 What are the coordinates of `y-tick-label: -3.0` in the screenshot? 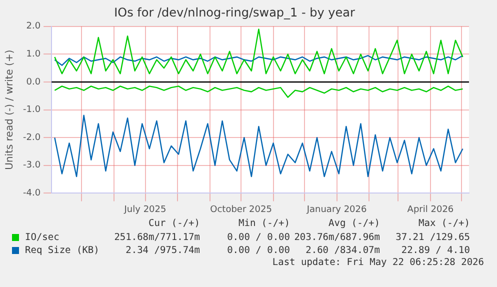 It's located at (32, 165).